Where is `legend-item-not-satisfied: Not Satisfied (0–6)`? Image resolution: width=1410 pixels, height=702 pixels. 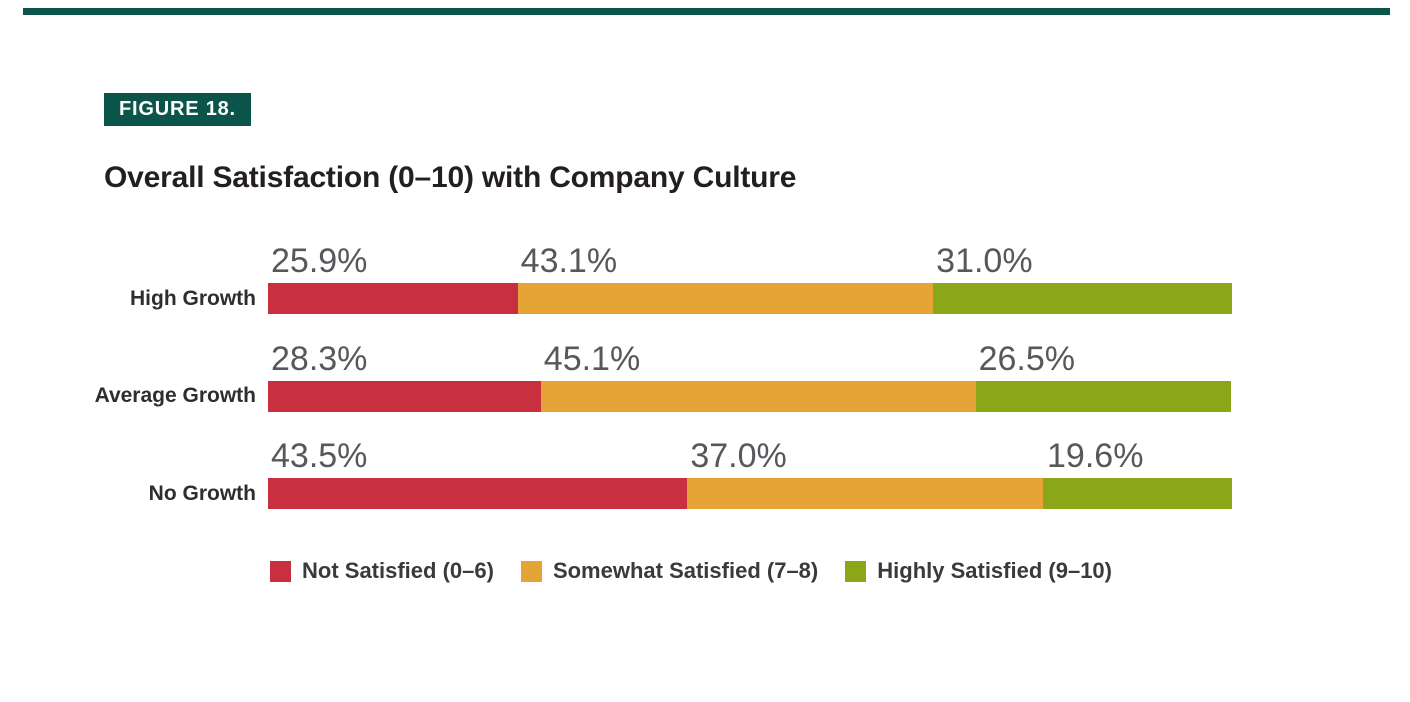
legend-item-not-satisfied: Not Satisfied (0–6) is located at coordinates (382, 571).